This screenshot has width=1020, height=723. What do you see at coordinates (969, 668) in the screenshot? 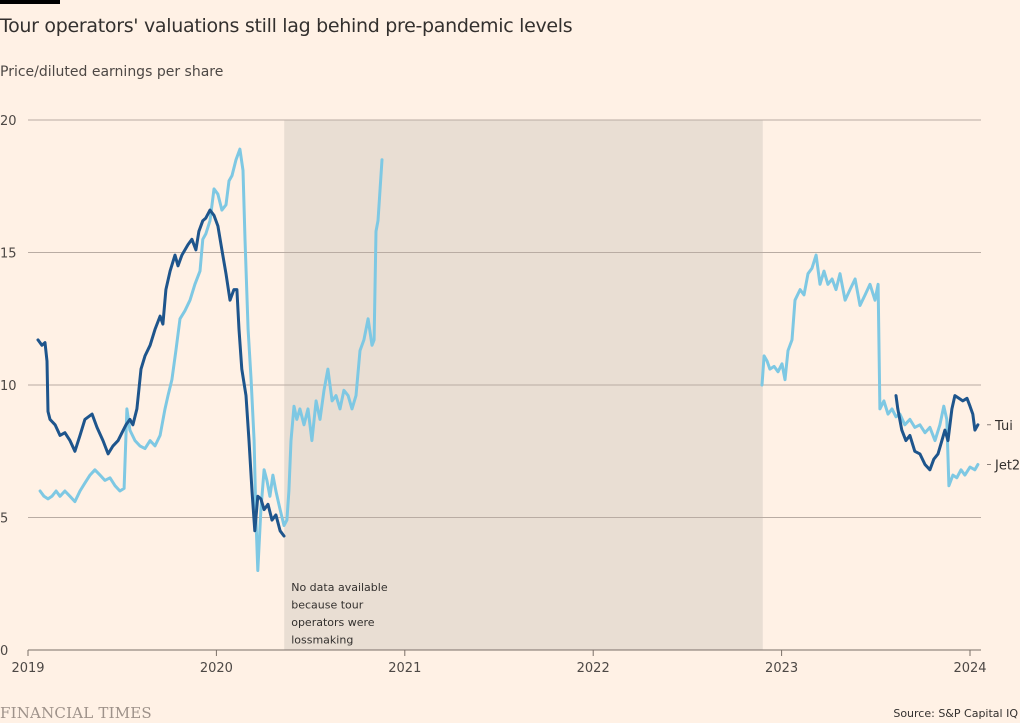
I see `x-tick-label: 2024` at bounding box center [969, 668].